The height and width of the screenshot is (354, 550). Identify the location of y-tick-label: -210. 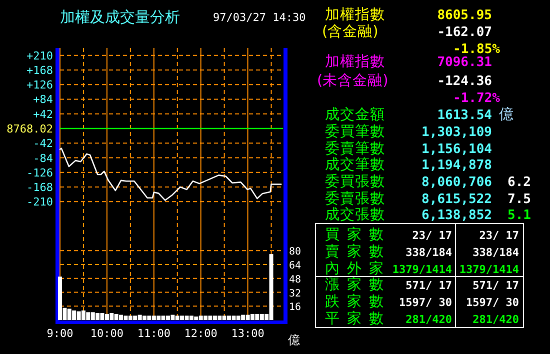
(39, 202).